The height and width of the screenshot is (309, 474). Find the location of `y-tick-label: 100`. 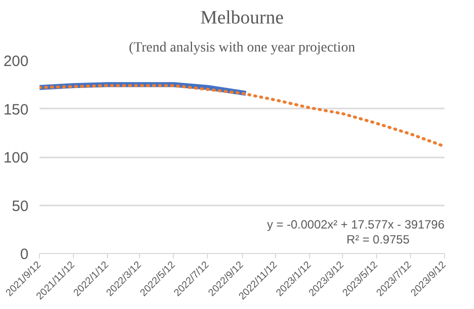

y-tick-label: 100 is located at coordinates (16, 158).